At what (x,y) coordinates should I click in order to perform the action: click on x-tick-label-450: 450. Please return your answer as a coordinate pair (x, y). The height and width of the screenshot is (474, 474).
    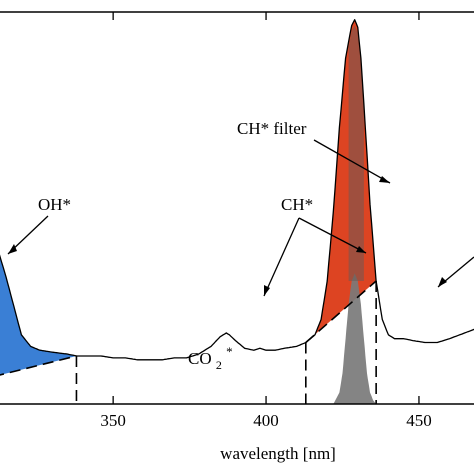
    Looking at the image, I should click on (419, 420).